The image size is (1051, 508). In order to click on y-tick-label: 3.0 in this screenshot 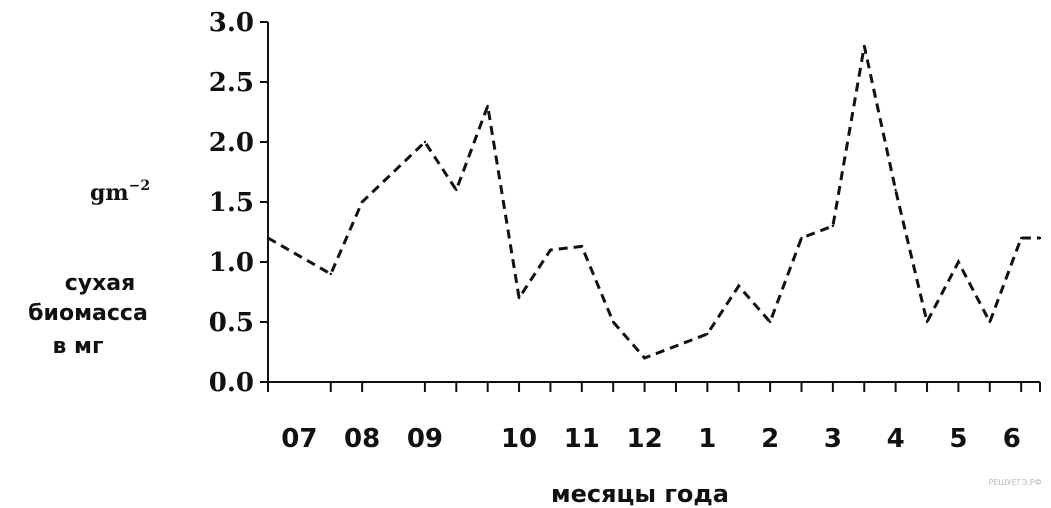, I will do `click(231, 23)`.